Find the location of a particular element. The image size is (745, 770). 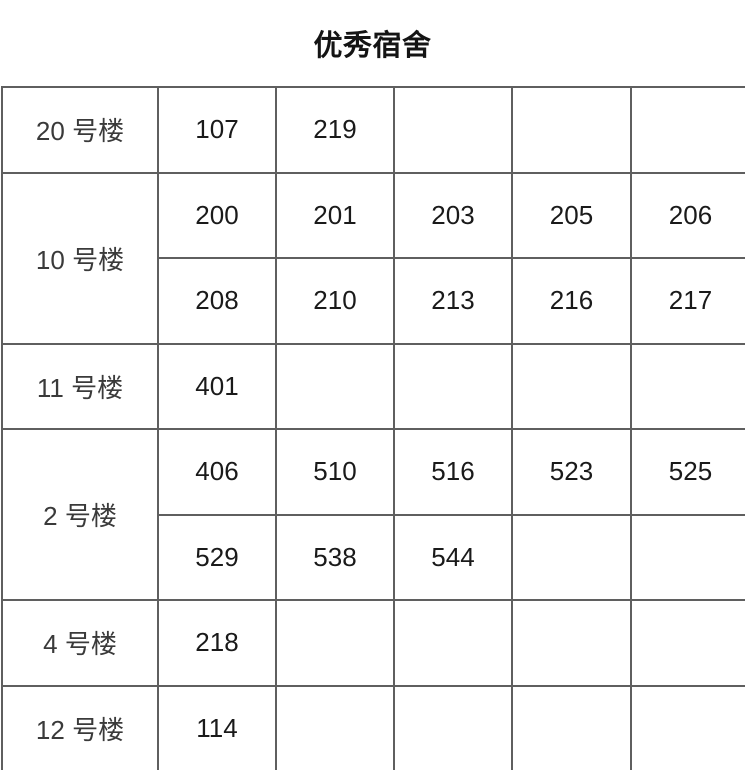

building-cell: 12 号楼 is located at coordinates (80, 727).